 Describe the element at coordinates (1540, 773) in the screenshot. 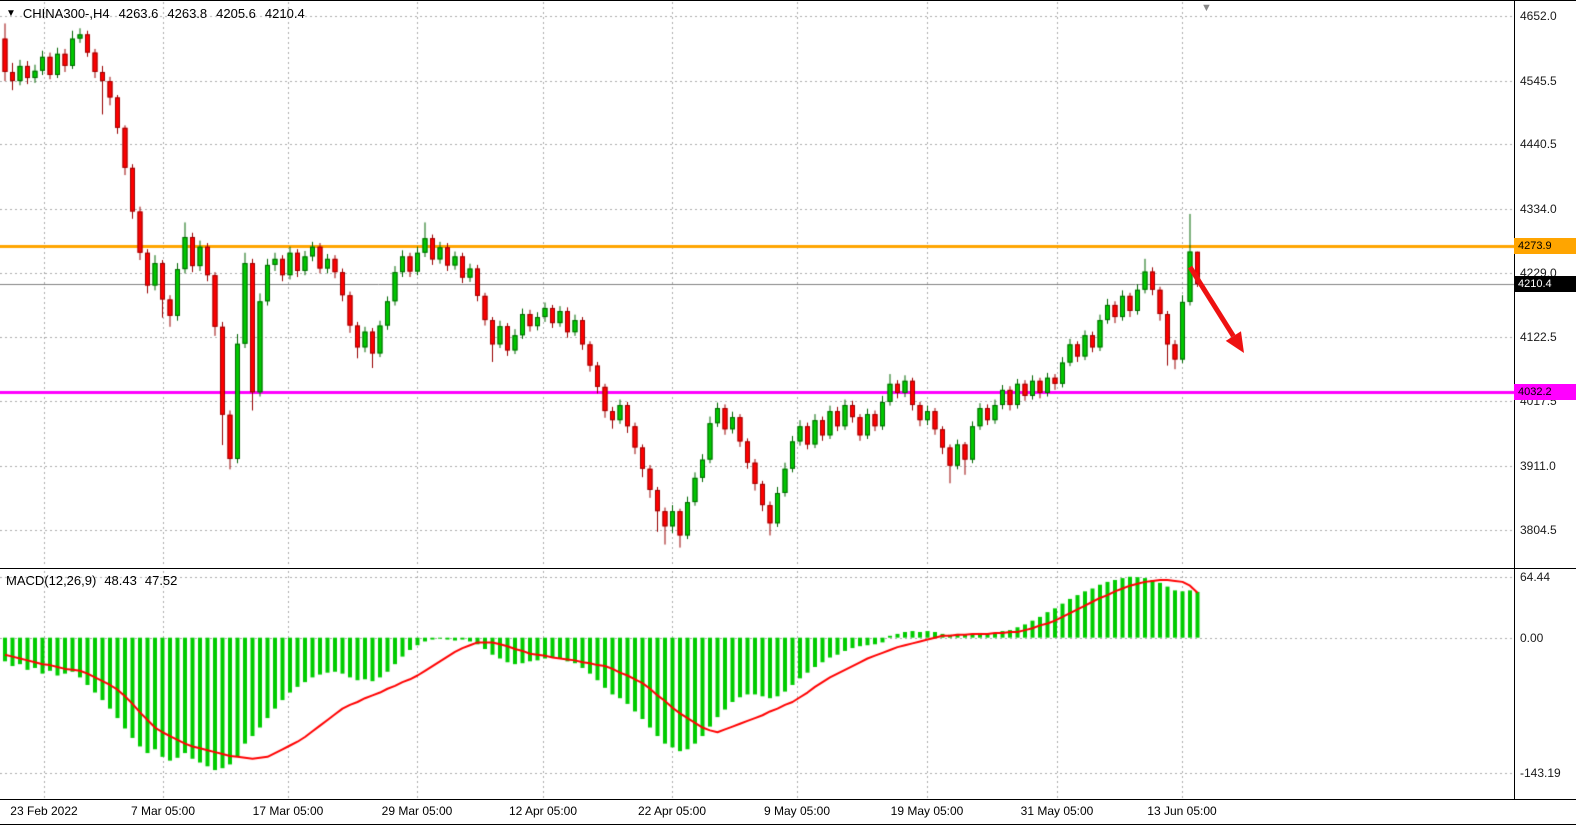

I see `macd-axis-label: -143.19` at that location.